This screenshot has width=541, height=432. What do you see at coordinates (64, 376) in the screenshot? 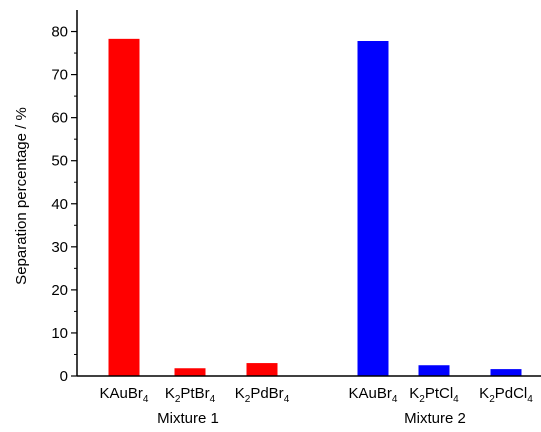
I see `y-tick-label: 0` at bounding box center [64, 376].